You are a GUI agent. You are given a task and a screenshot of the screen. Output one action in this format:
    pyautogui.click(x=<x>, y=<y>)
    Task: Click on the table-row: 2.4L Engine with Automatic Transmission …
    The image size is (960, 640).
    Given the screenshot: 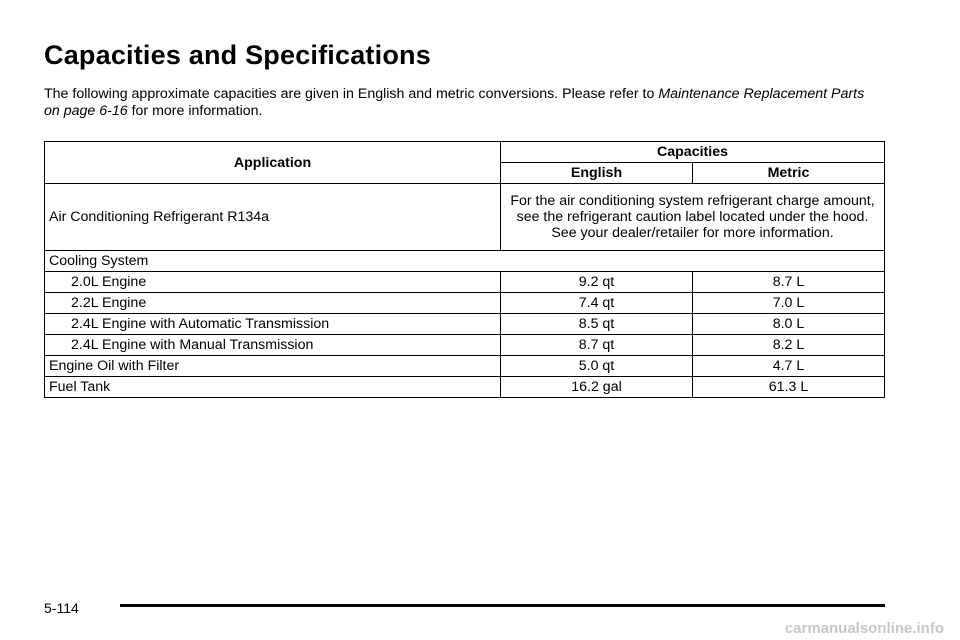 What is the action you would take?
    pyautogui.click(x=464, y=324)
    